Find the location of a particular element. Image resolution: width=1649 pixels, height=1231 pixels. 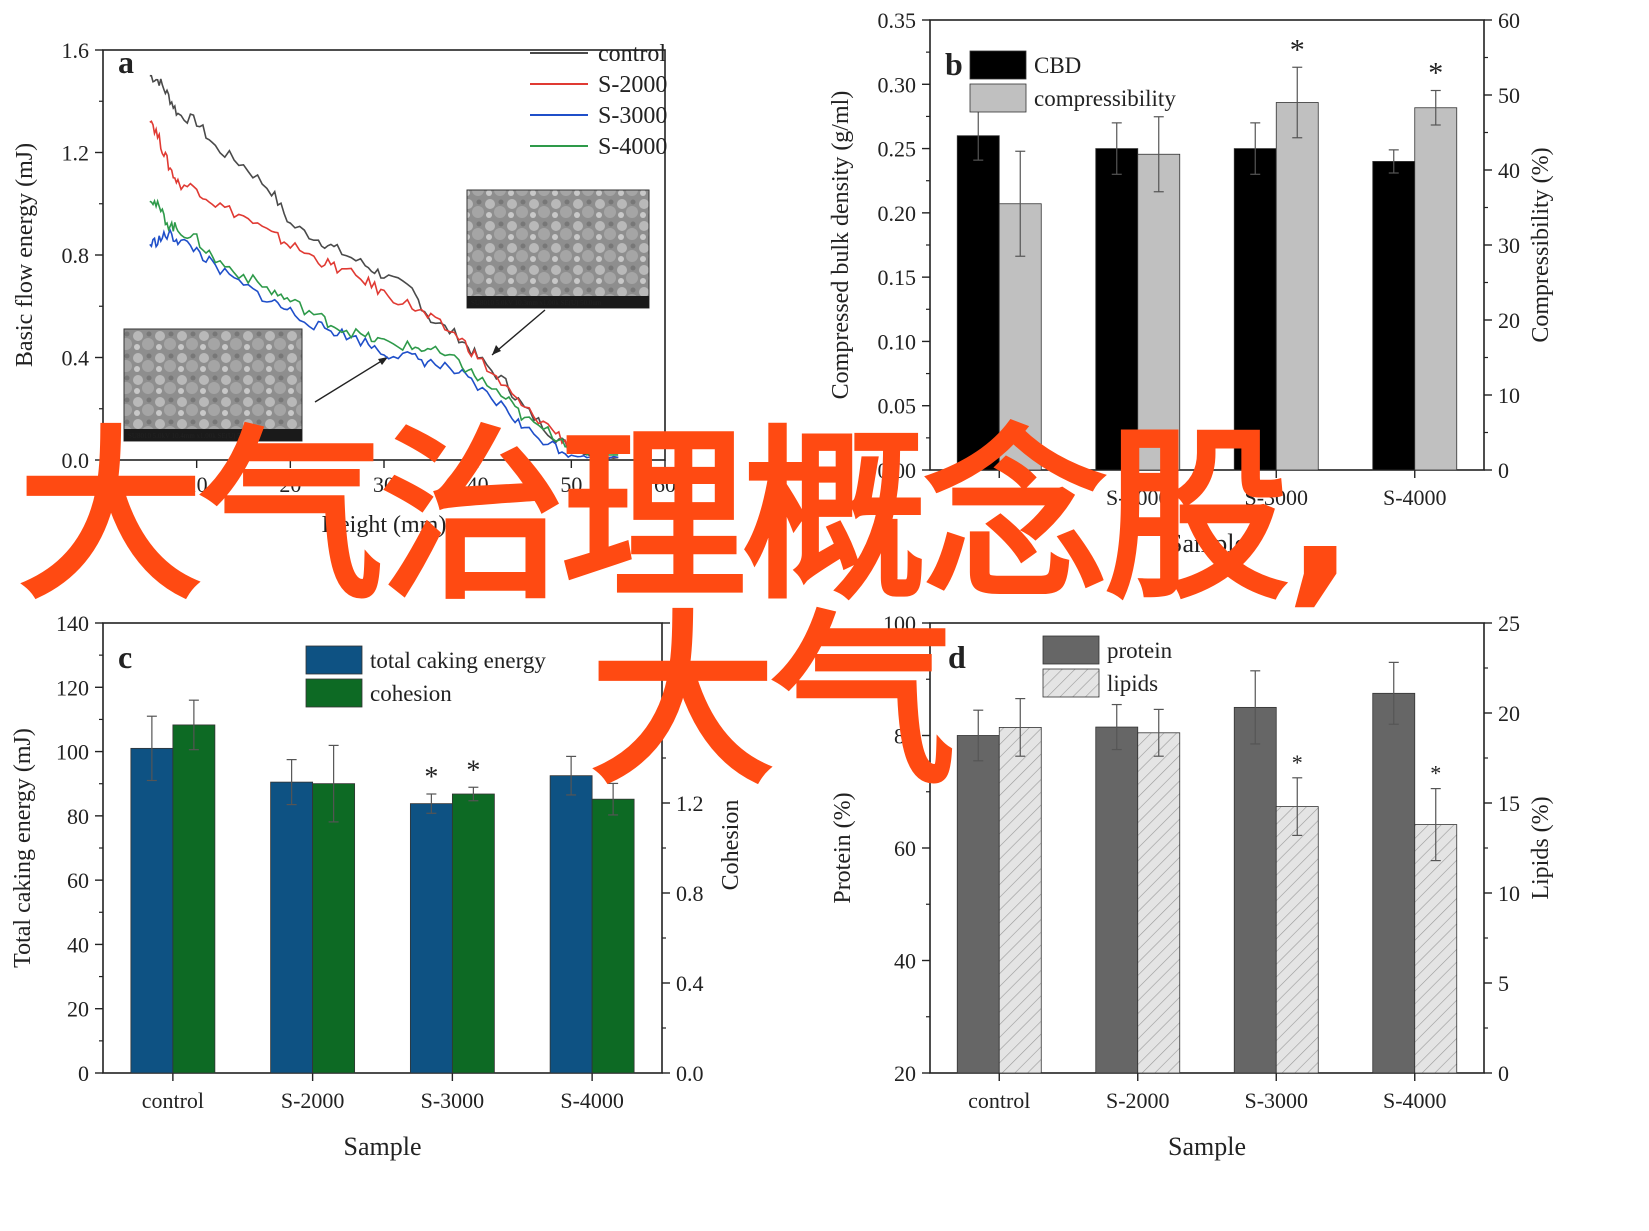

panel-a-left-tick-label: 0.4 is located at coordinates (76, 358).